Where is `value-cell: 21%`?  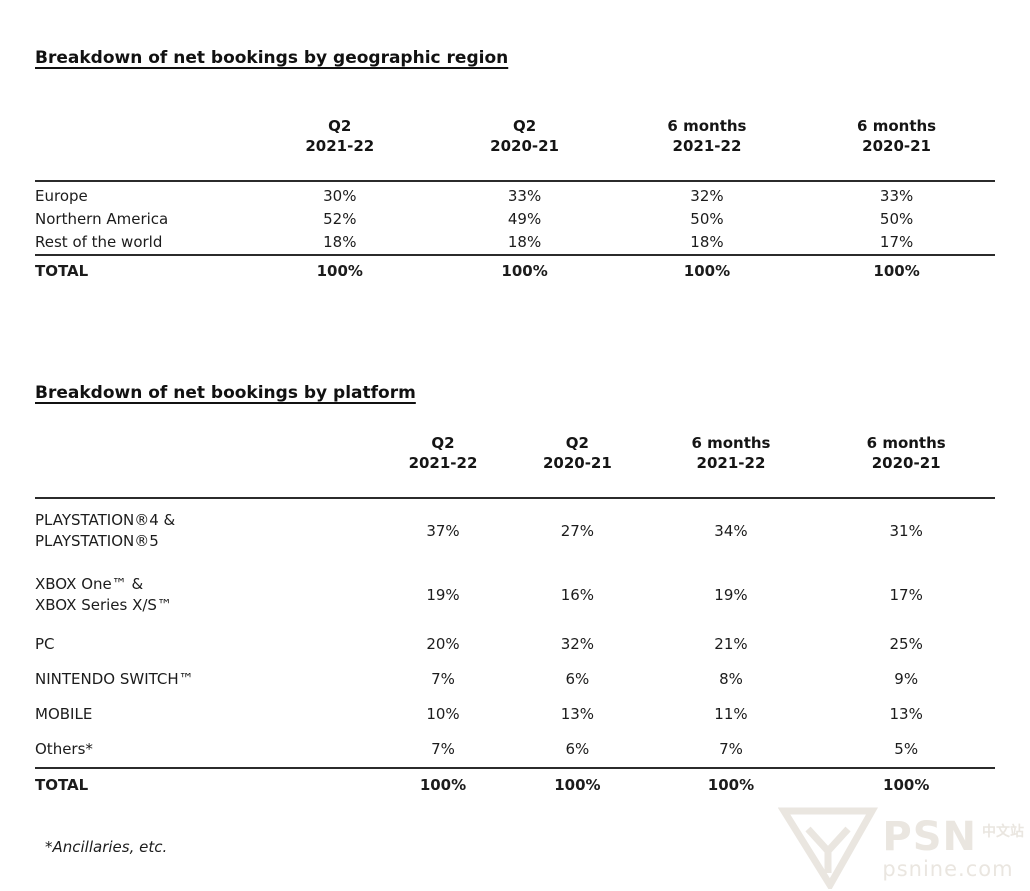 value-cell: 21% is located at coordinates (731, 644).